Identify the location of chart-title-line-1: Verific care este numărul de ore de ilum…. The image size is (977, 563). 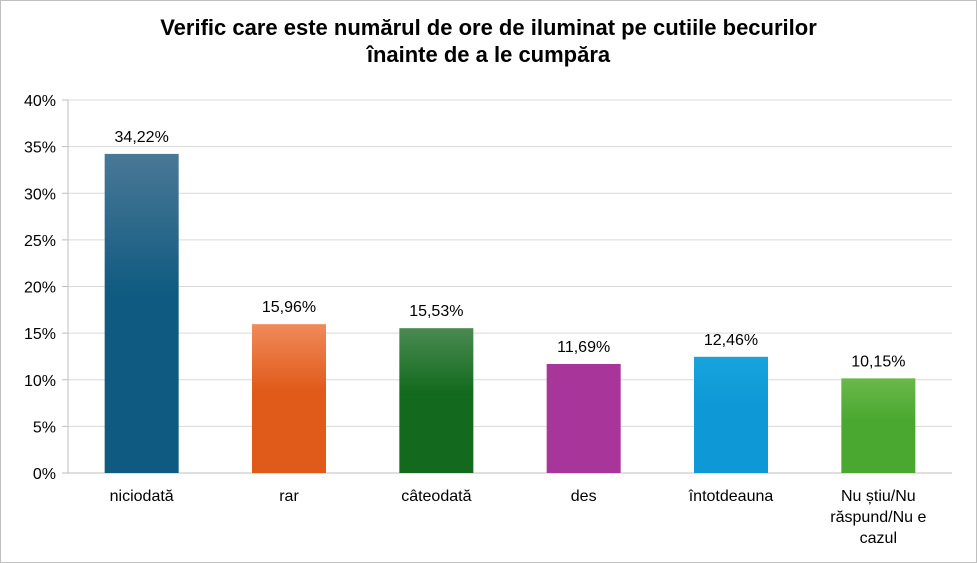
(488, 27).